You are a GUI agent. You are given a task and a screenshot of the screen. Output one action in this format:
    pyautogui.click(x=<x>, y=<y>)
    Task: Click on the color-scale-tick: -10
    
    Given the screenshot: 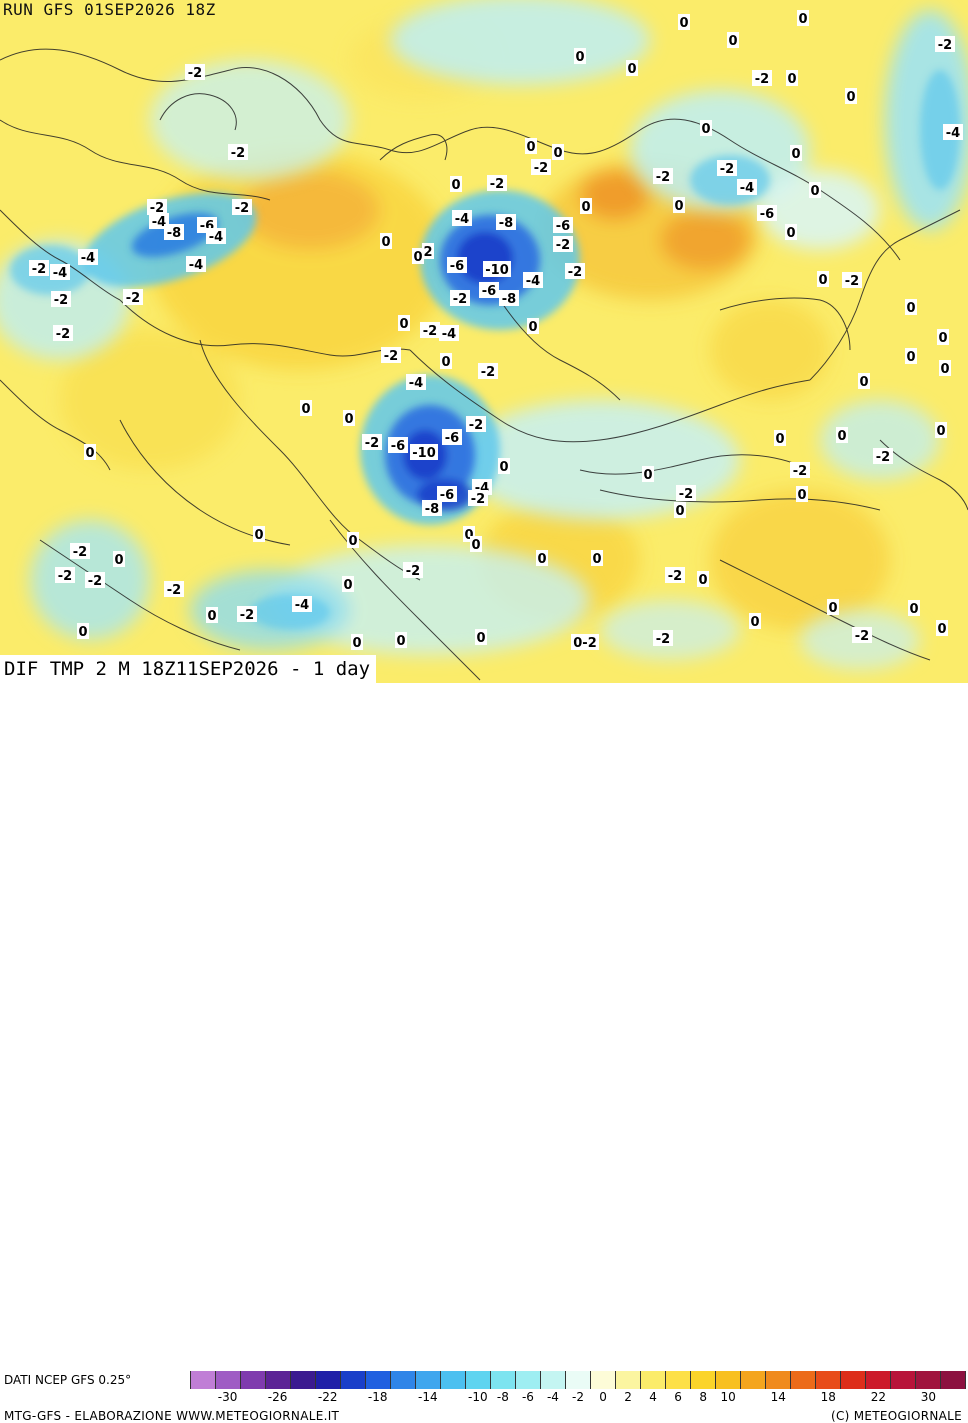 What is the action you would take?
    pyautogui.click(x=478, y=1397)
    